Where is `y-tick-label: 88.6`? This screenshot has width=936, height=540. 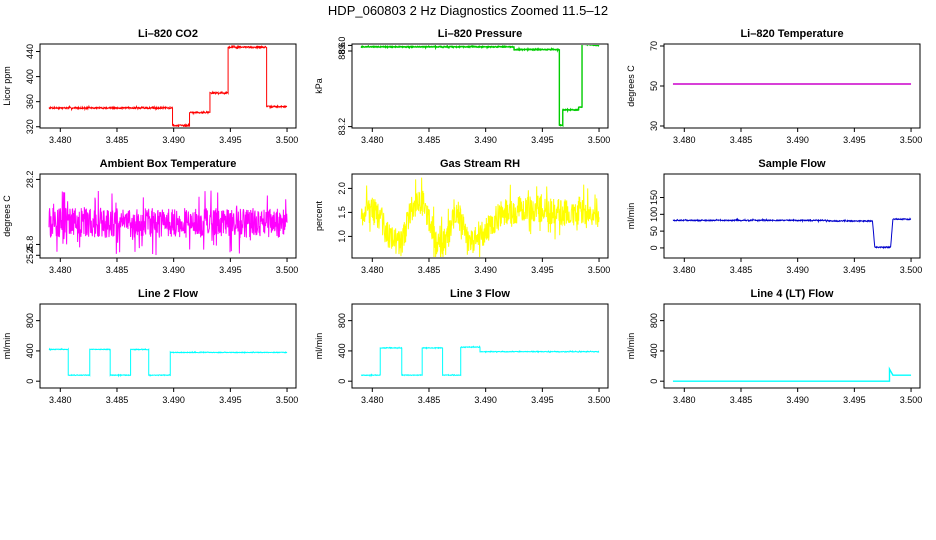 y-tick-label: 88.6 is located at coordinates (342, 51).